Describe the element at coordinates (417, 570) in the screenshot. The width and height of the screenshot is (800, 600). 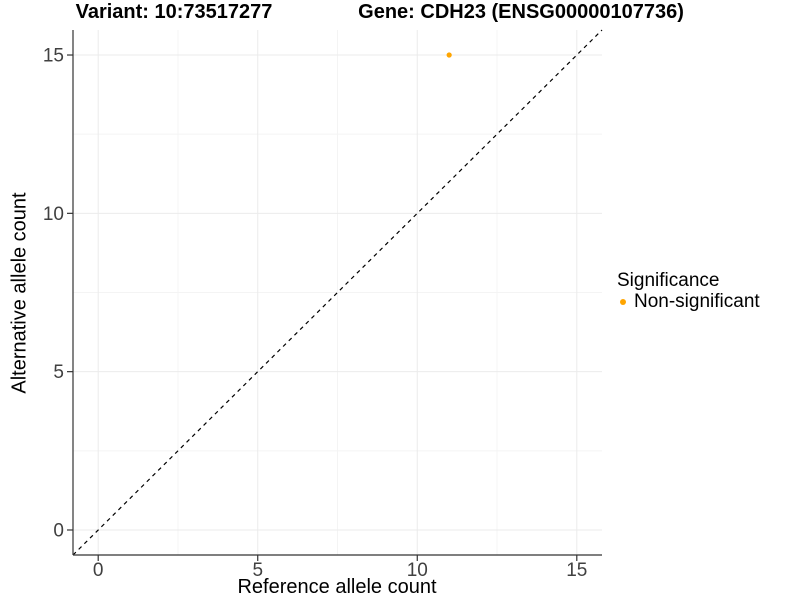
I see `x-tick-label-10: 10` at that location.